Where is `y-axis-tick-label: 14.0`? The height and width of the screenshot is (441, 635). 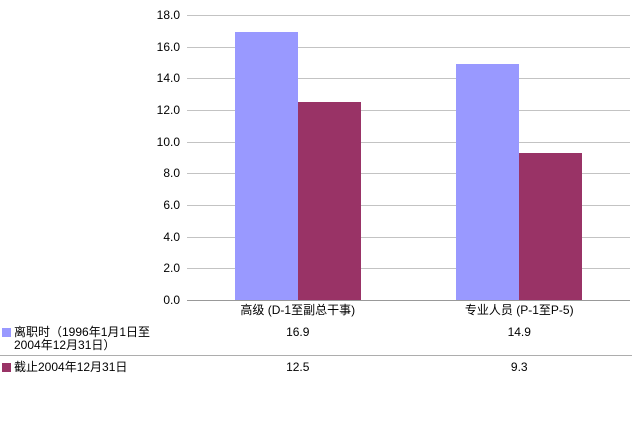
y-axis-tick-label: 14.0 is located at coordinates (168, 78).